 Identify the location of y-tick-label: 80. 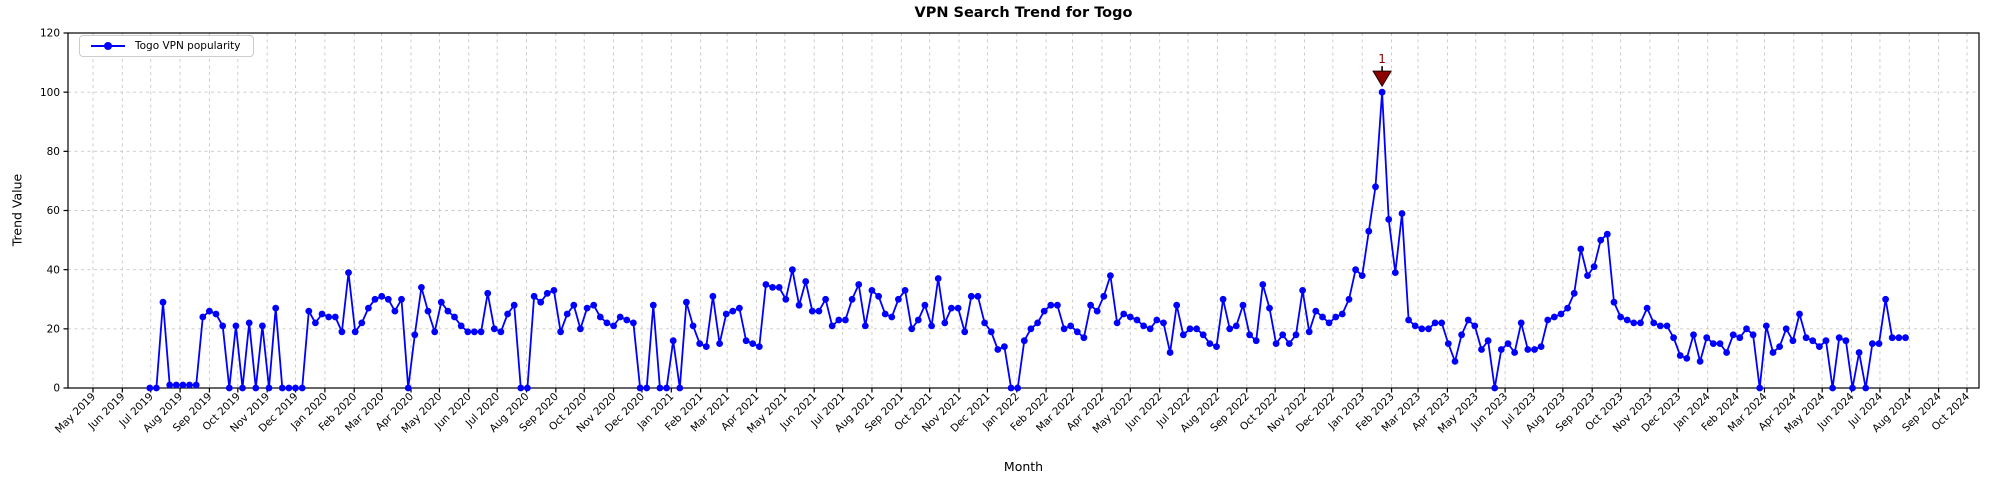
(53, 152).